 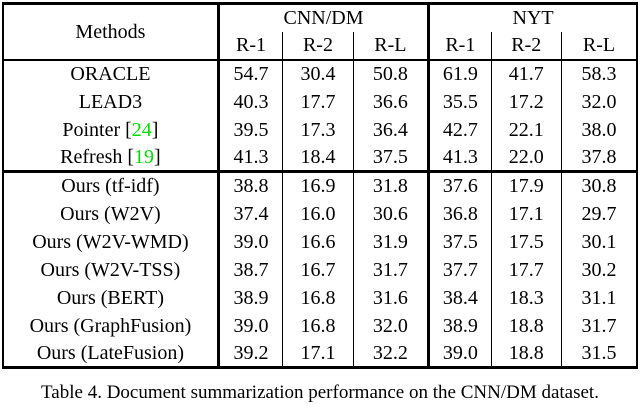 What do you see at coordinates (249, 353) in the screenshot?
I see `metric-value: 39.2` at bounding box center [249, 353].